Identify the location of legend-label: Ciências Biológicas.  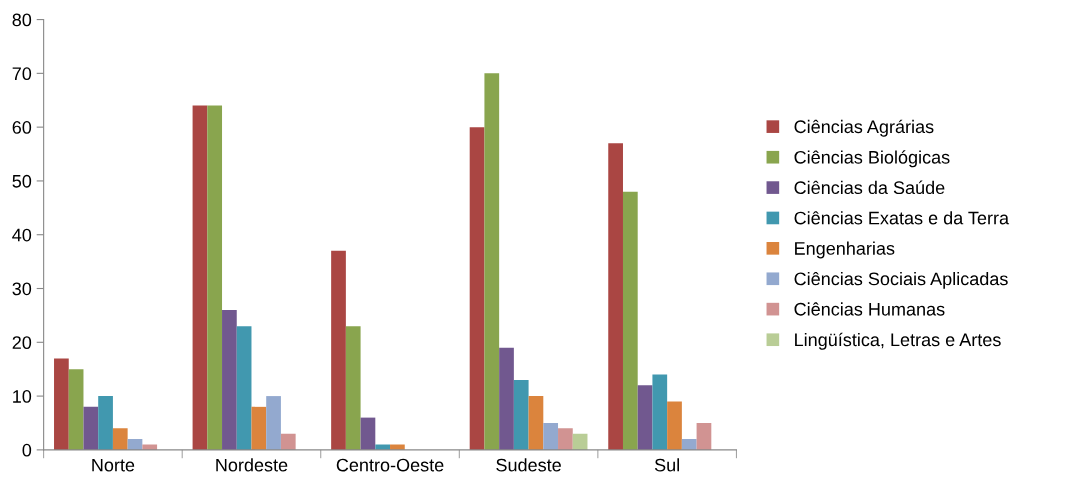
(872, 159).